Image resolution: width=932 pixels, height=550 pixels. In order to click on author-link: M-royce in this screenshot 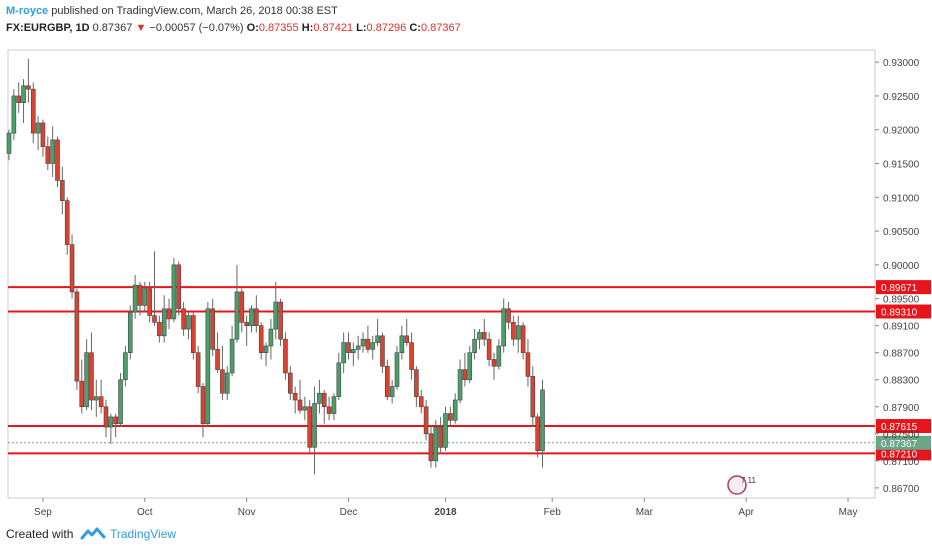, I will do `click(27, 11)`.